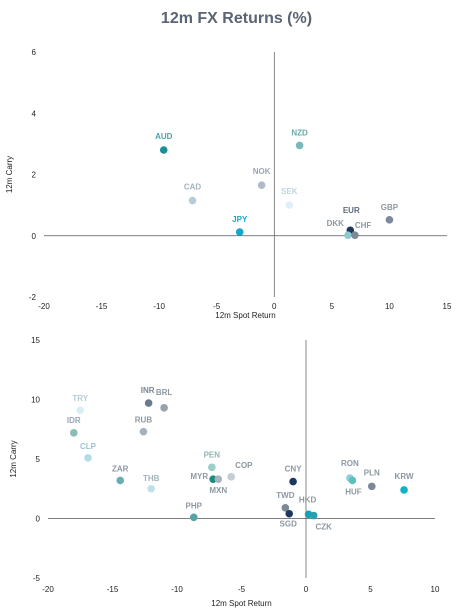 The image size is (473, 614). What do you see at coordinates (299, 145) in the screenshot?
I see `data-point-nzd` at bounding box center [299, 145].